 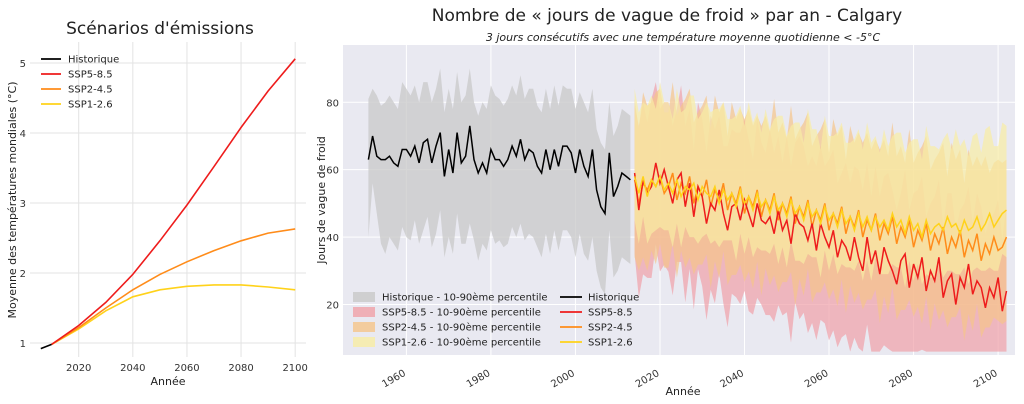 I want to click on left-legend-label: SSP5-8.5, so click(x=90, y=75).